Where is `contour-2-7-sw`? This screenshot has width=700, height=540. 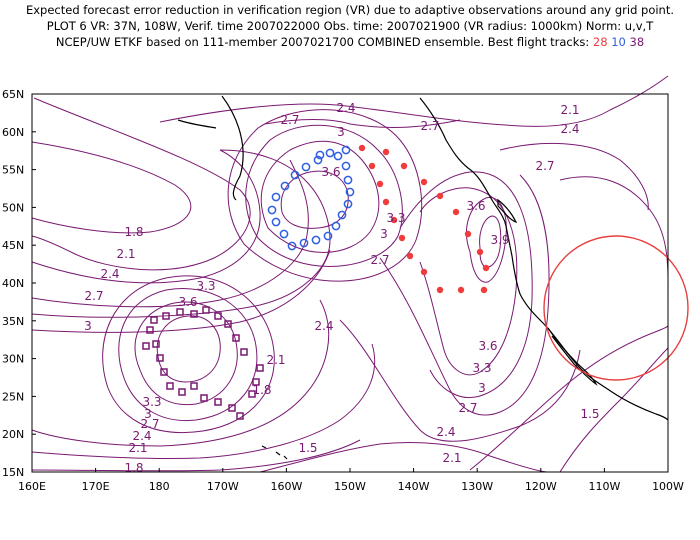 contour-2-7-sw is located at coordinates (188, 354).